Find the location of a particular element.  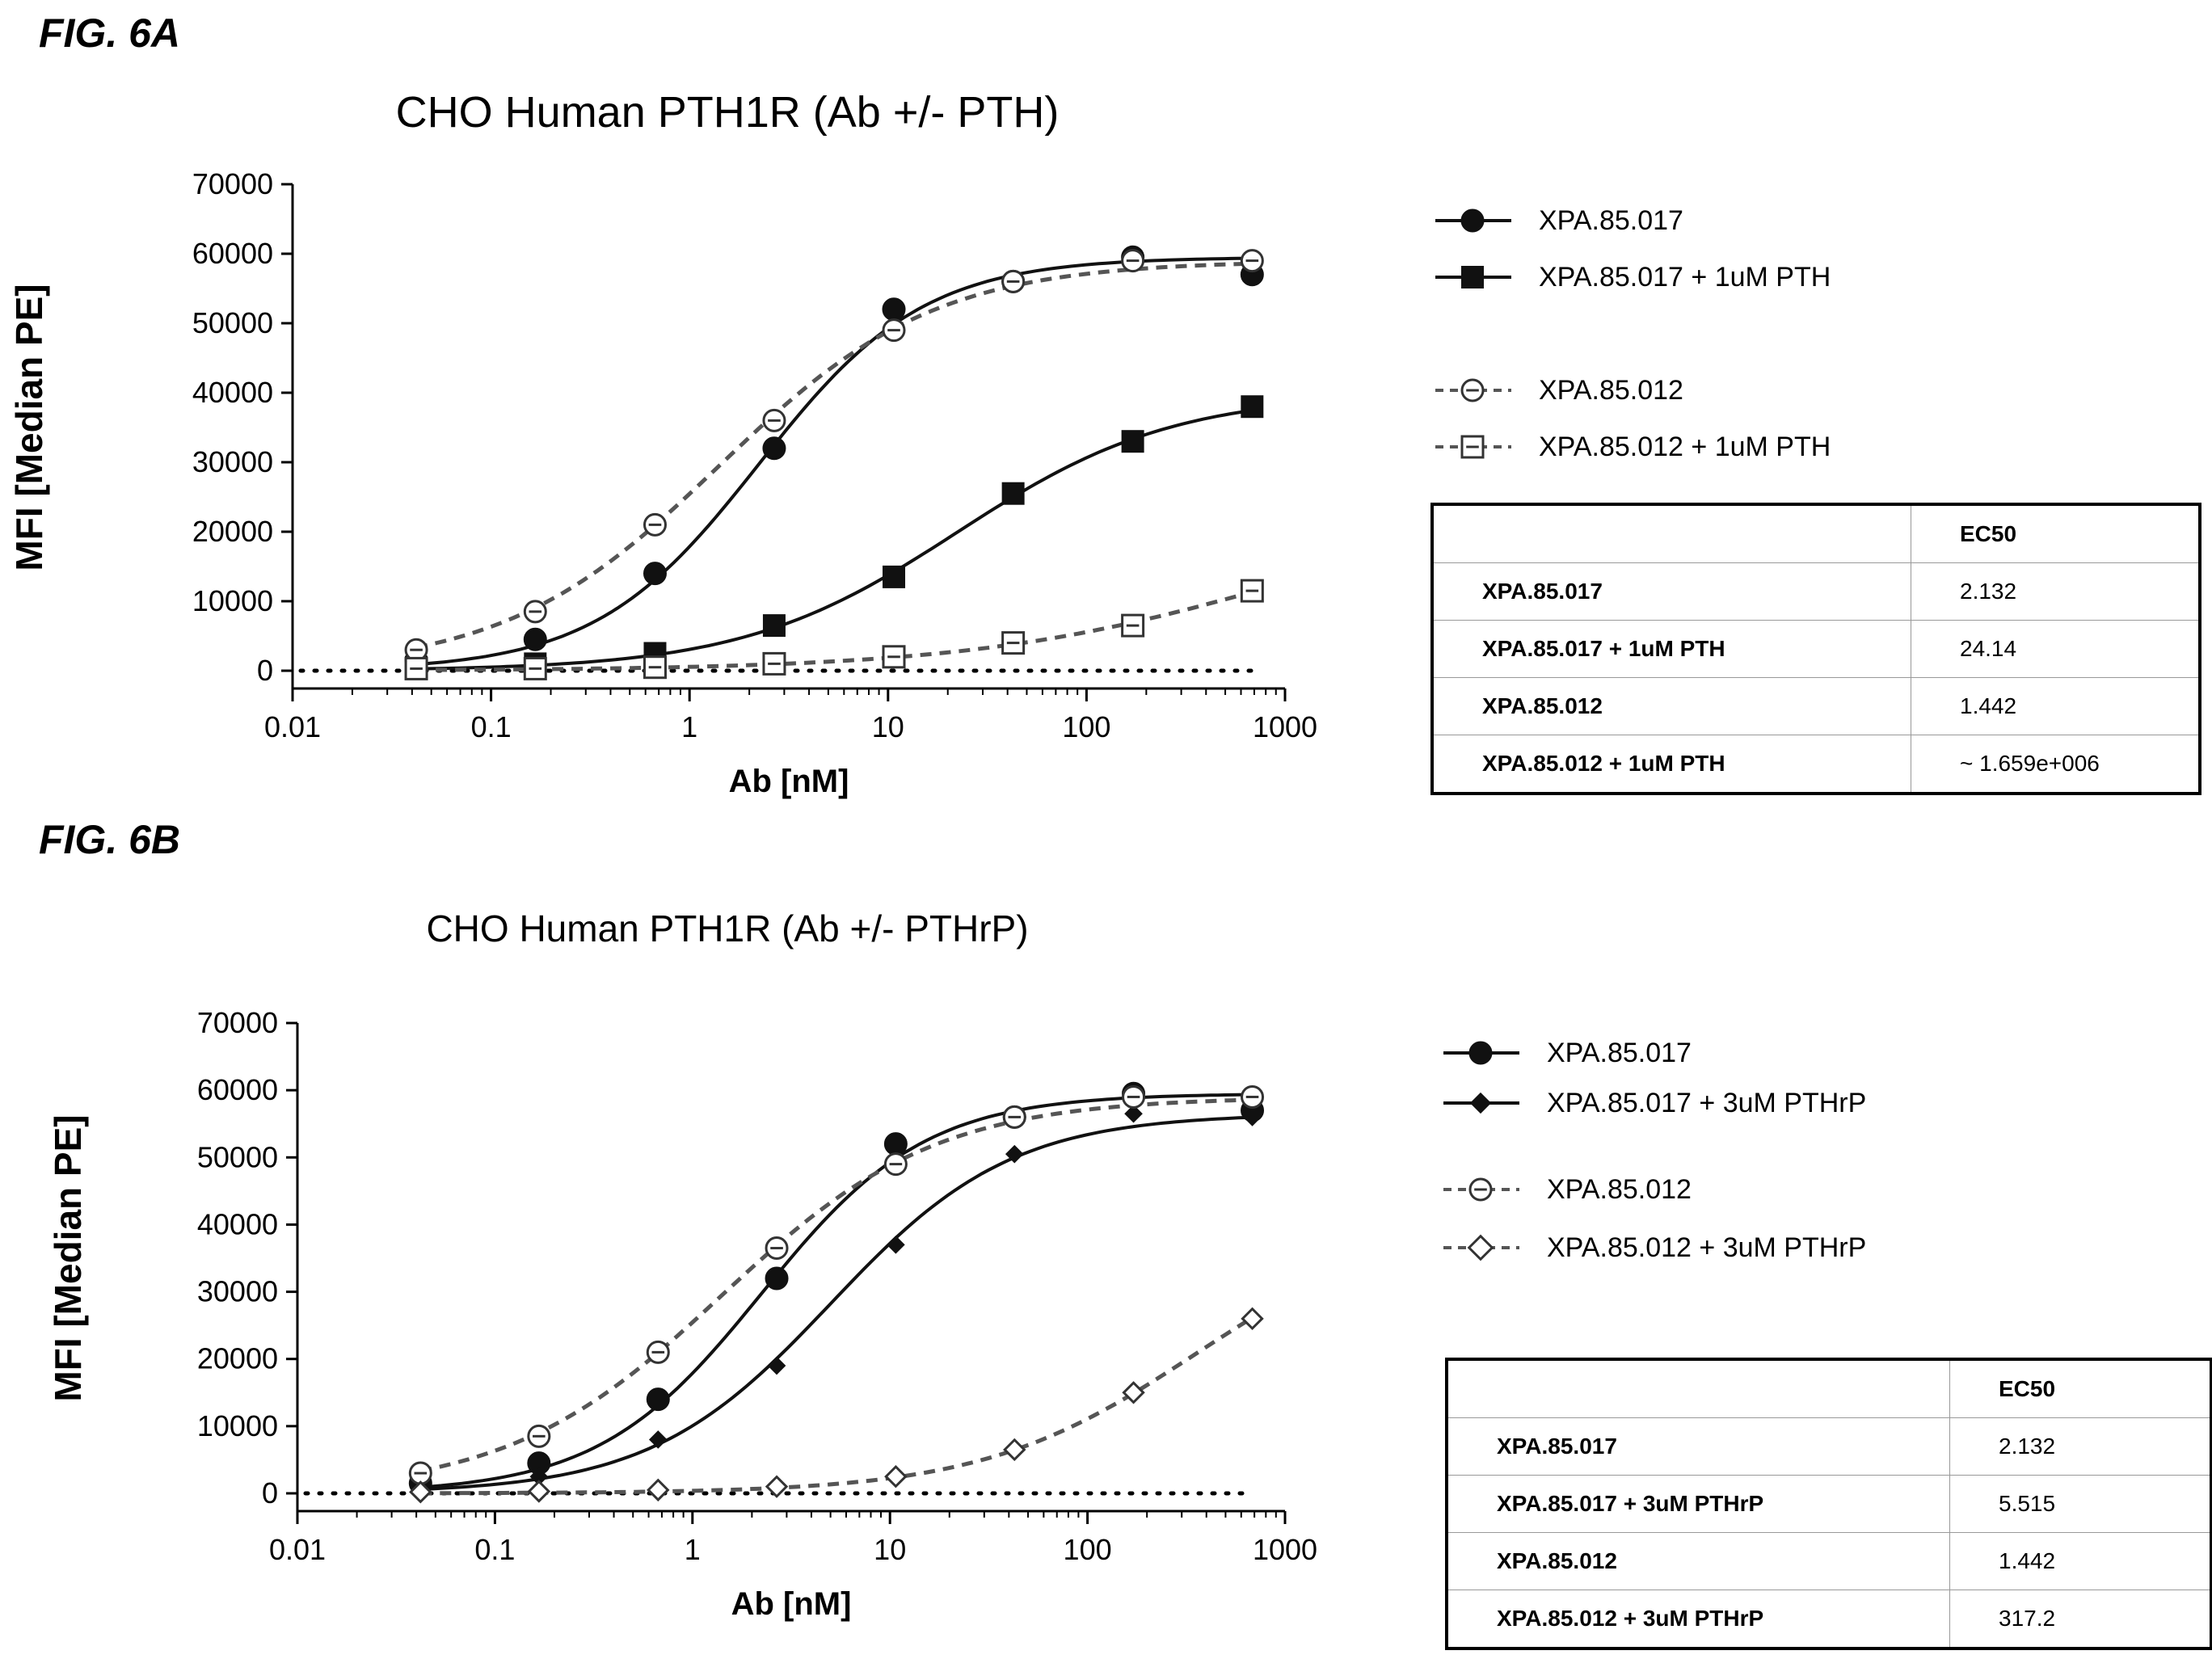

table-row: XPA.85.017 + 1uM PTH 24.14 is located at coordinates (1816, 649).